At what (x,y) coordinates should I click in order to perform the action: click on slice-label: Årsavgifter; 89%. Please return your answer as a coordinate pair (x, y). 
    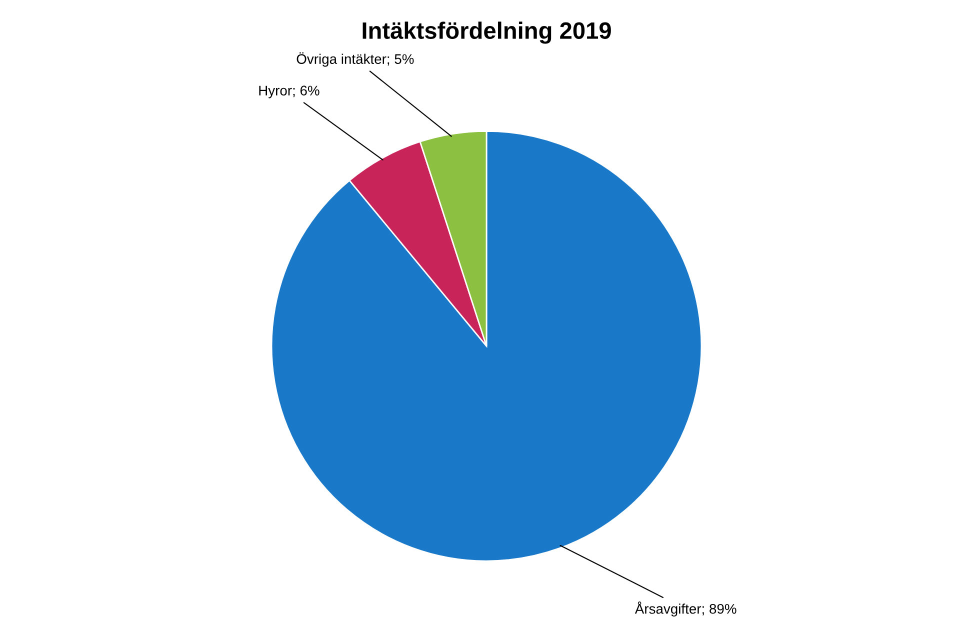
    Looking at the image, I should click on (685, 609).